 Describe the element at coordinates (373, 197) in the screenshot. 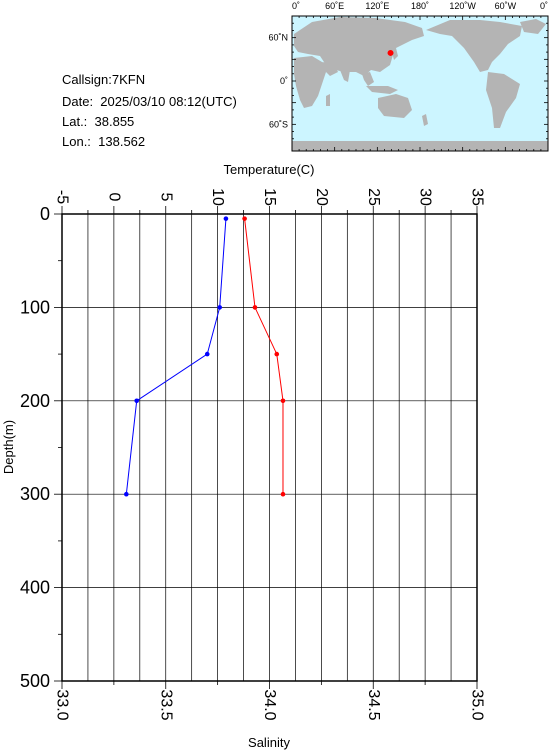

I see `temperature-tick-label-25: 25` at that location.